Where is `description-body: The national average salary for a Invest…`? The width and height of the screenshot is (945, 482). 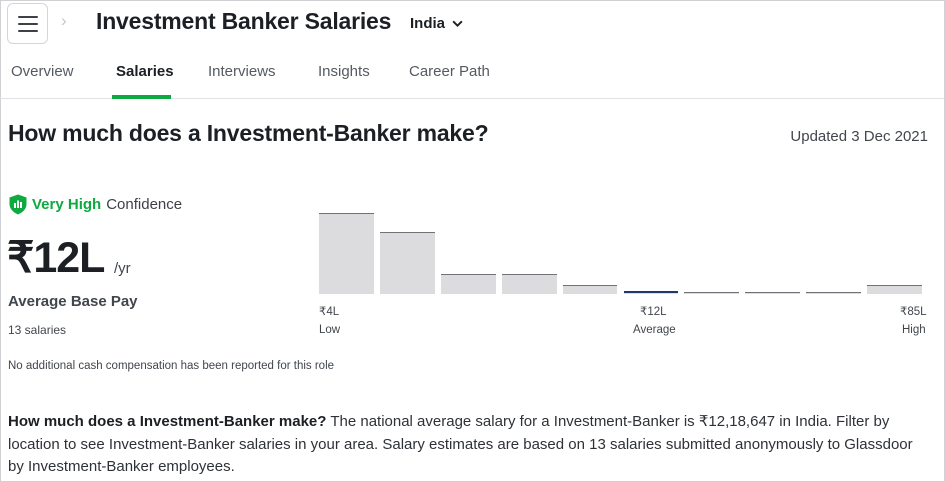 description-body: The national average salary for a Invest… is located at coordinates (460, 444).